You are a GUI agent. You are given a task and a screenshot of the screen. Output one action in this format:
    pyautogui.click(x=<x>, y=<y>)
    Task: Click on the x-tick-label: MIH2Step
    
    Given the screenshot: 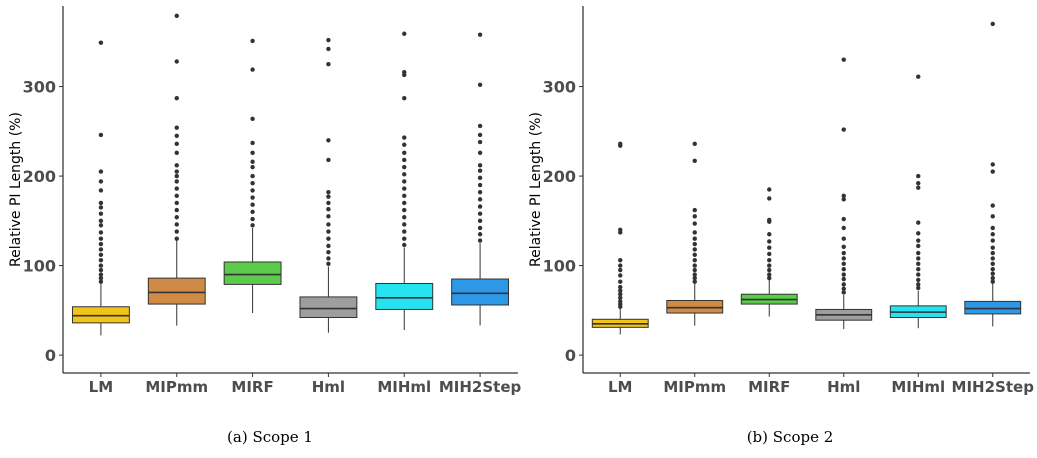 What is the action you would take?
    pyautogui.click(x=480, y=387)
    